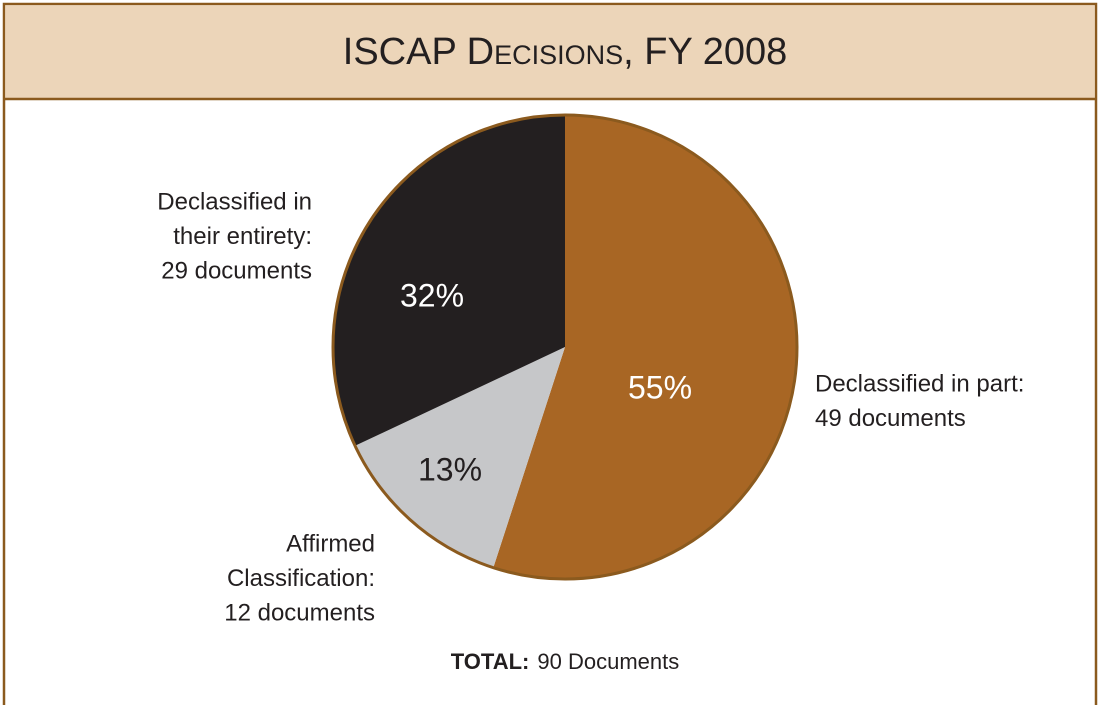 Image resolution: width=1100 pixels, height=705 pixels. I want to click on slice-category-label: 29 documents, so click(236, 270).